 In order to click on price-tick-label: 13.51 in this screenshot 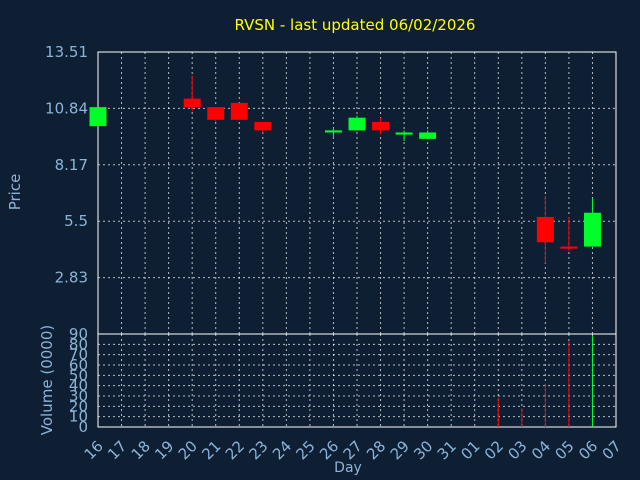, I will do `click(66, 52)`.